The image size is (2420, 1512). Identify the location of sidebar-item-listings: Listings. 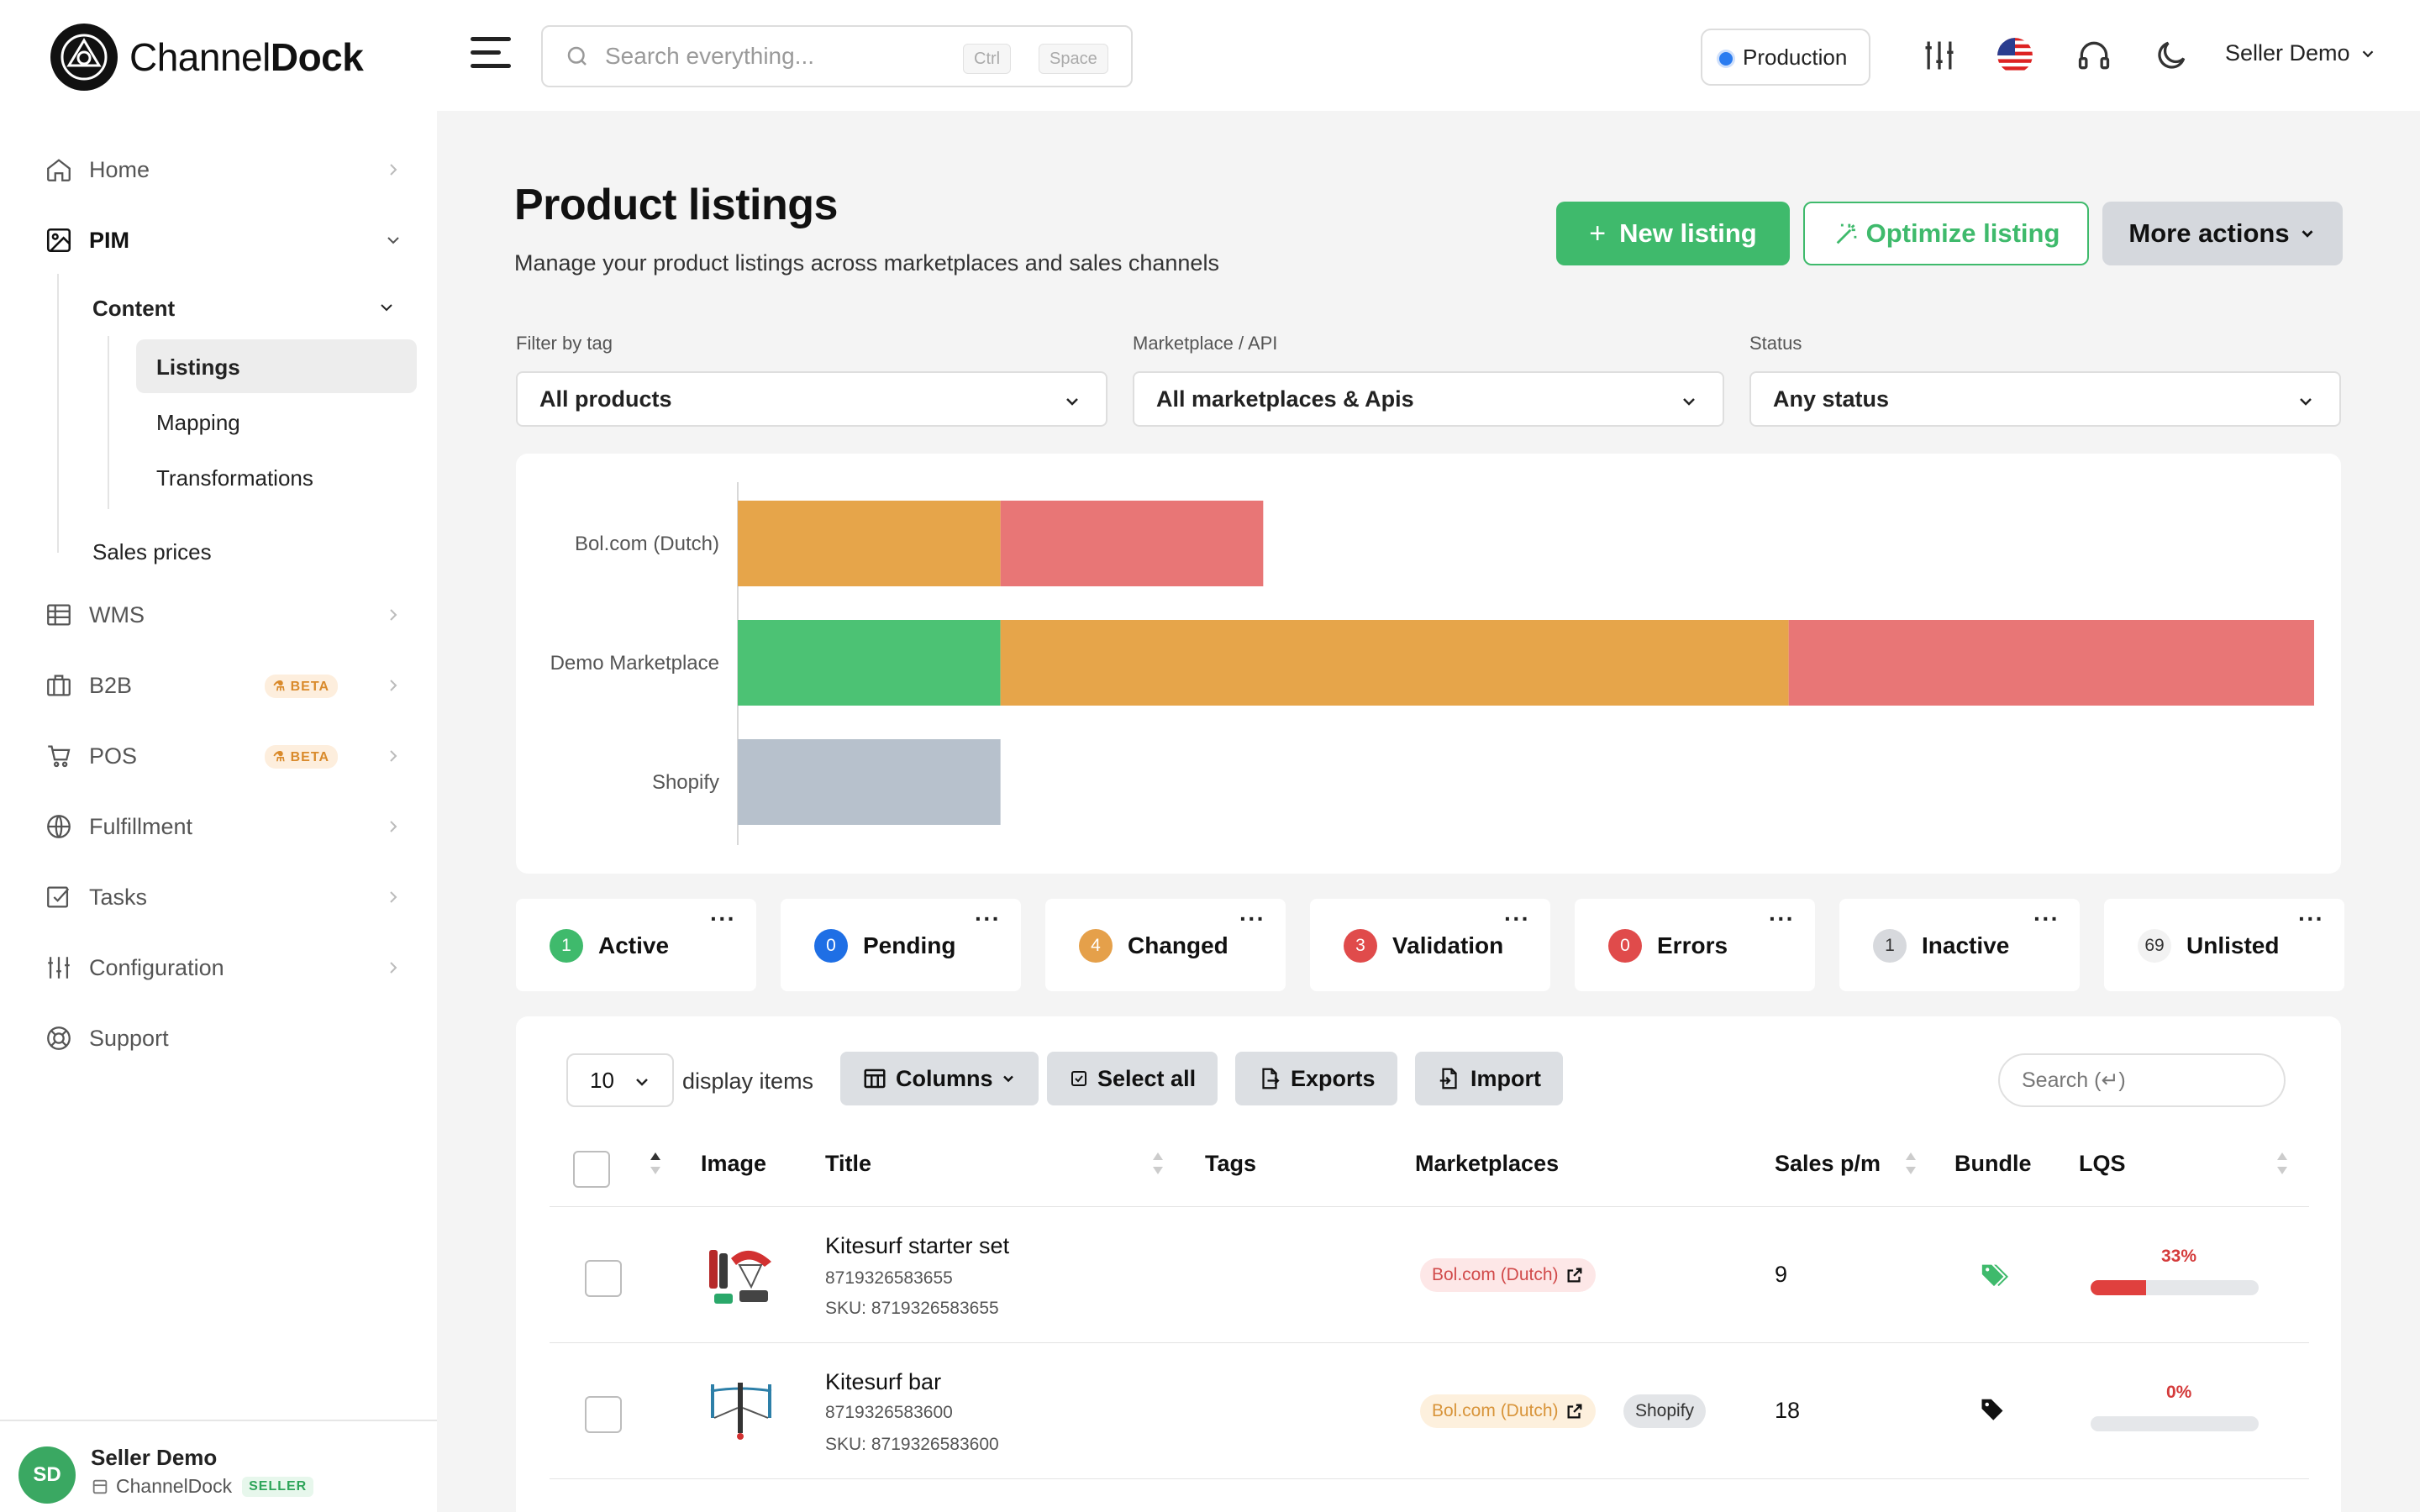
(198, 367).